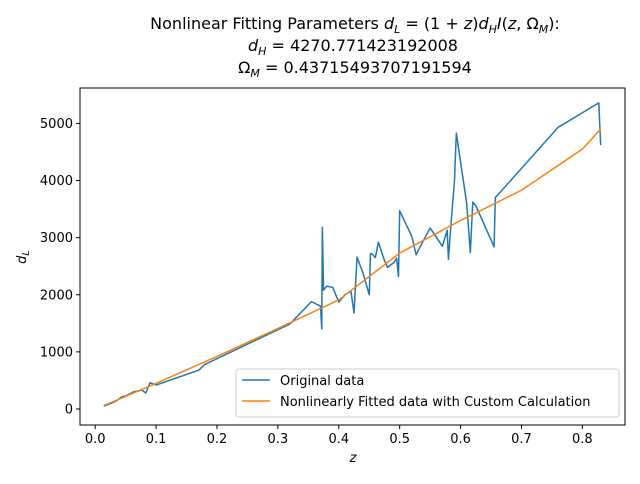 Image resolution: width=640 pixels, height=484 pixels. What do you see at coordinates (56, 181) in the screenshot?
I see `y-tick-label: 4000` at bounding box center [56, 181].